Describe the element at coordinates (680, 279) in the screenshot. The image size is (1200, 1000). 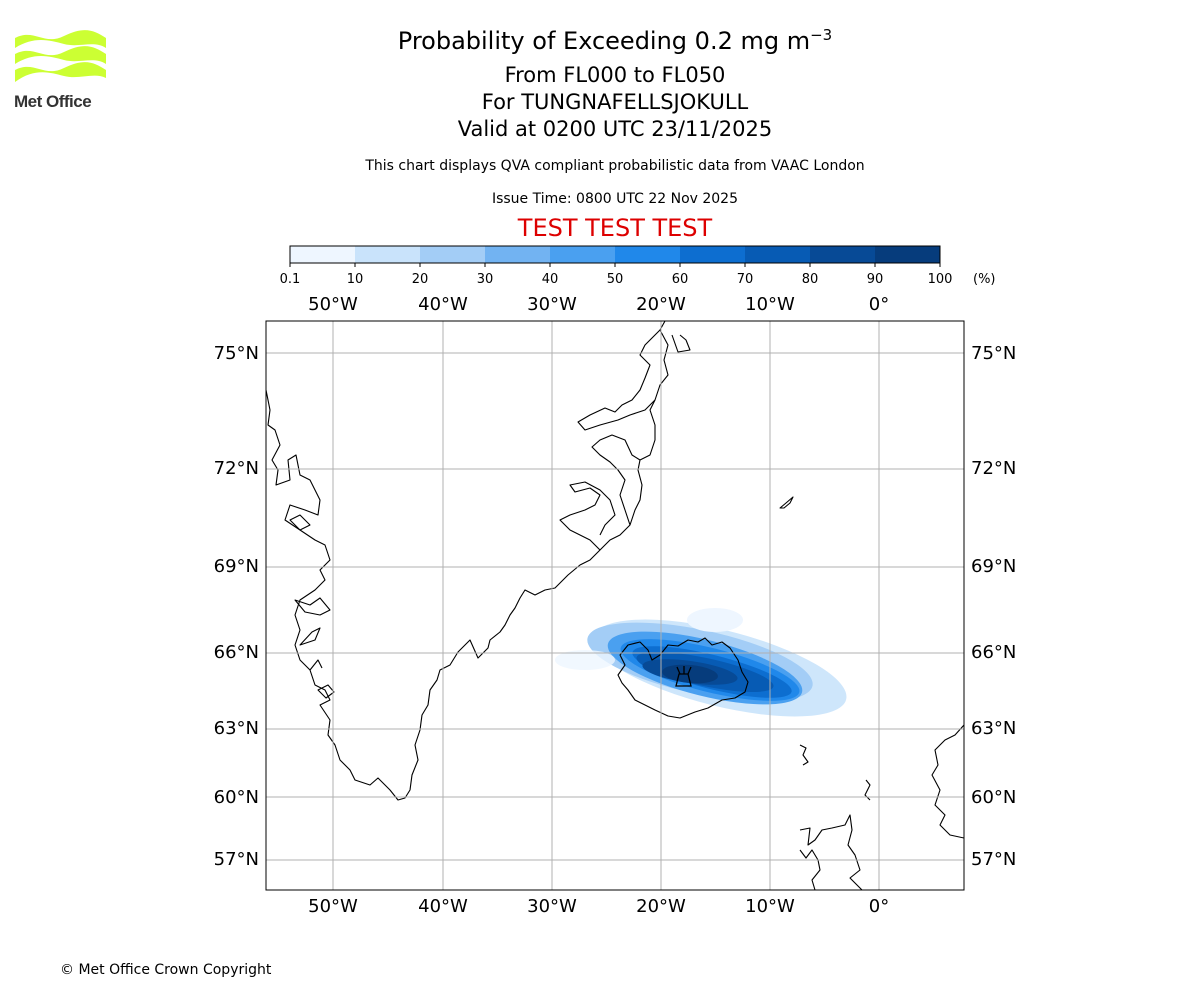
I see `colorbar-tick-label: 60` at that location.